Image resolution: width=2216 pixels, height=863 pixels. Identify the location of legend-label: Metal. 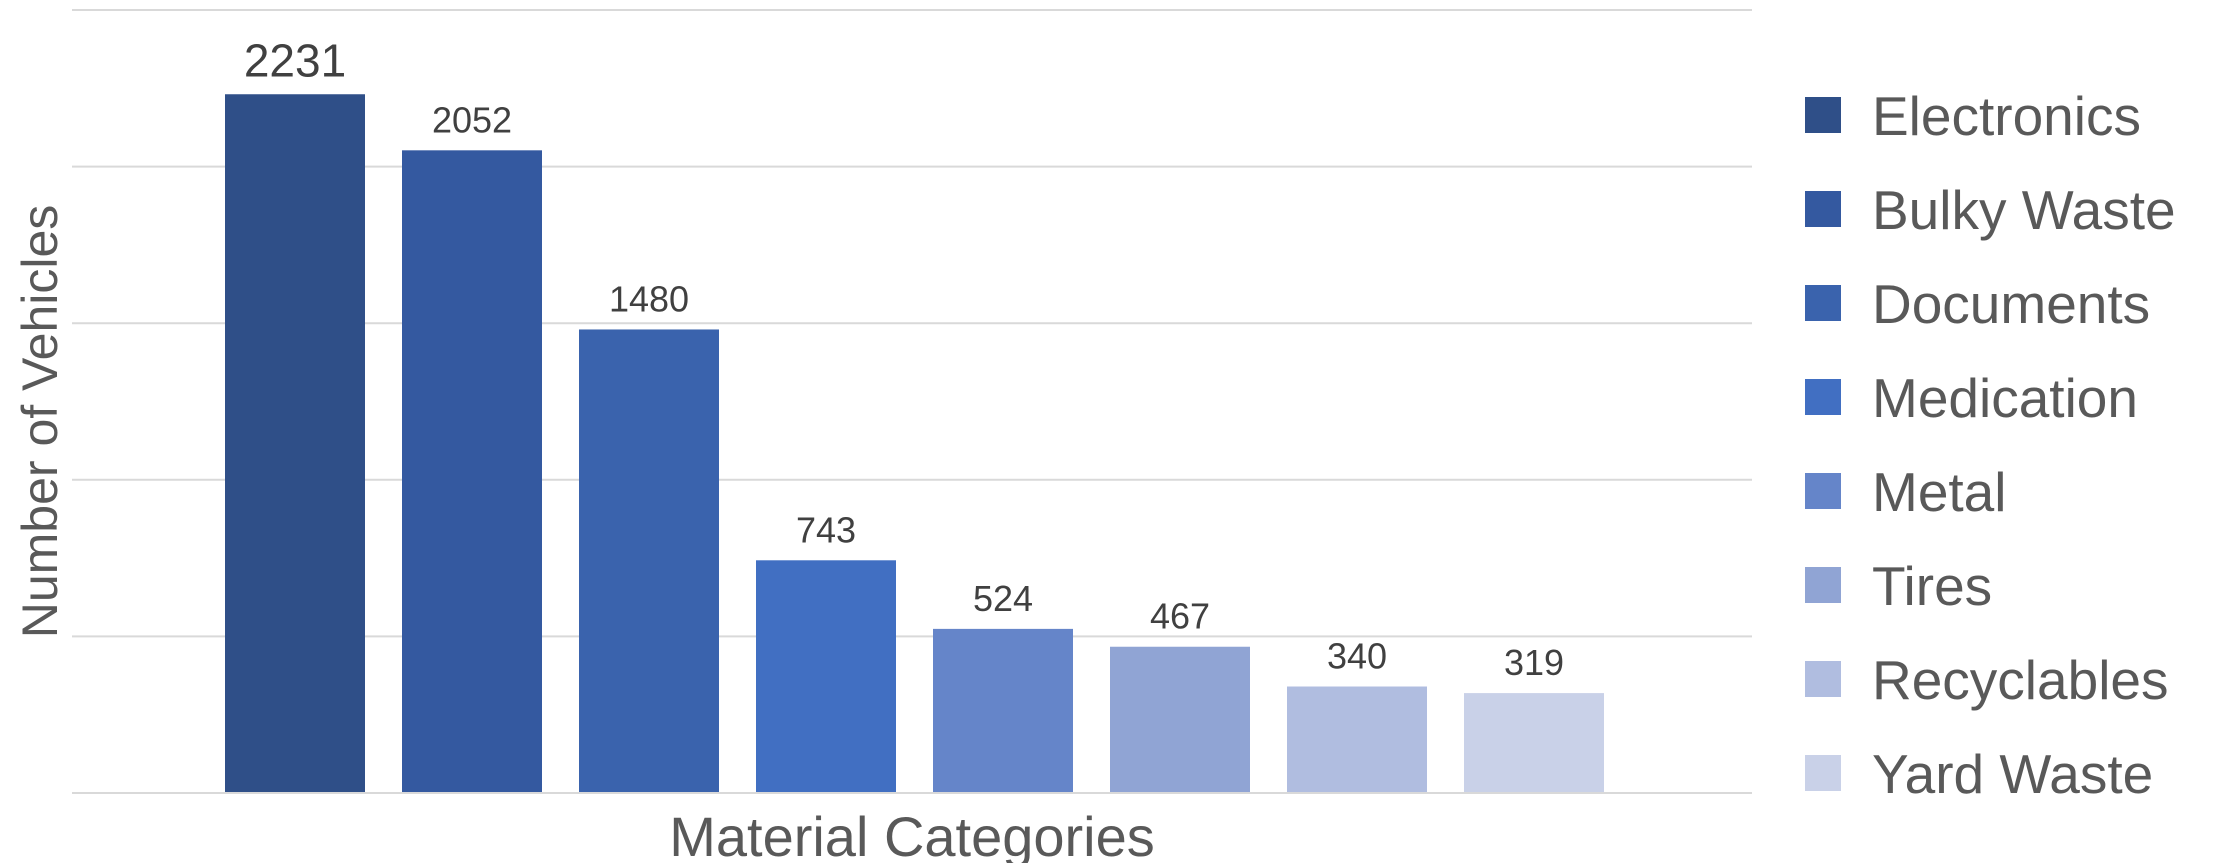
(1939, 492).